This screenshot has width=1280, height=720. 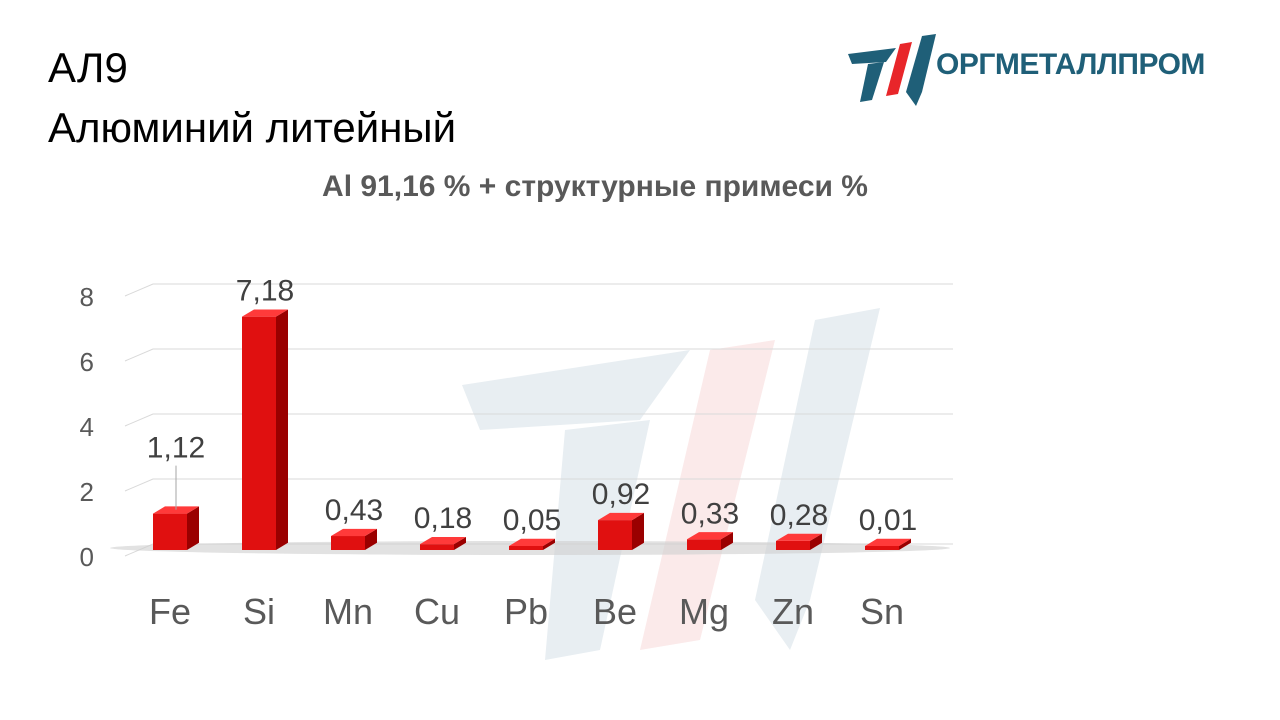 I want to click on x-tick-label: Pb, so click(x=526, y=611).